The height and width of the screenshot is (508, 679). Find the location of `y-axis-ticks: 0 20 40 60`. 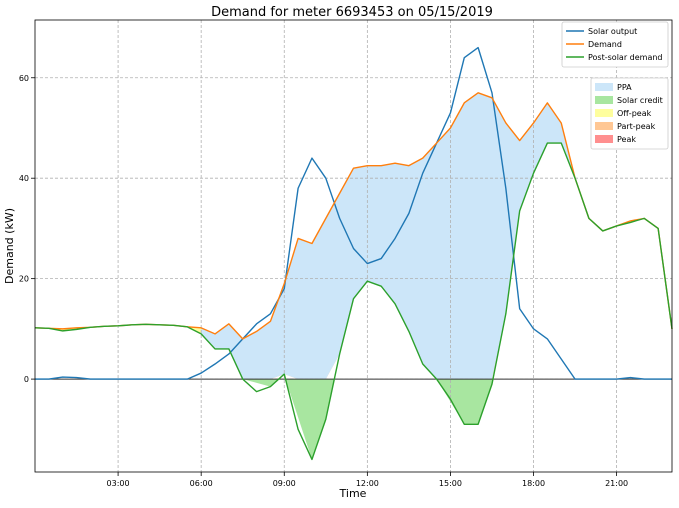

y-axis-ticks: 0 20 40 60 is located at coordinates (27, 229).